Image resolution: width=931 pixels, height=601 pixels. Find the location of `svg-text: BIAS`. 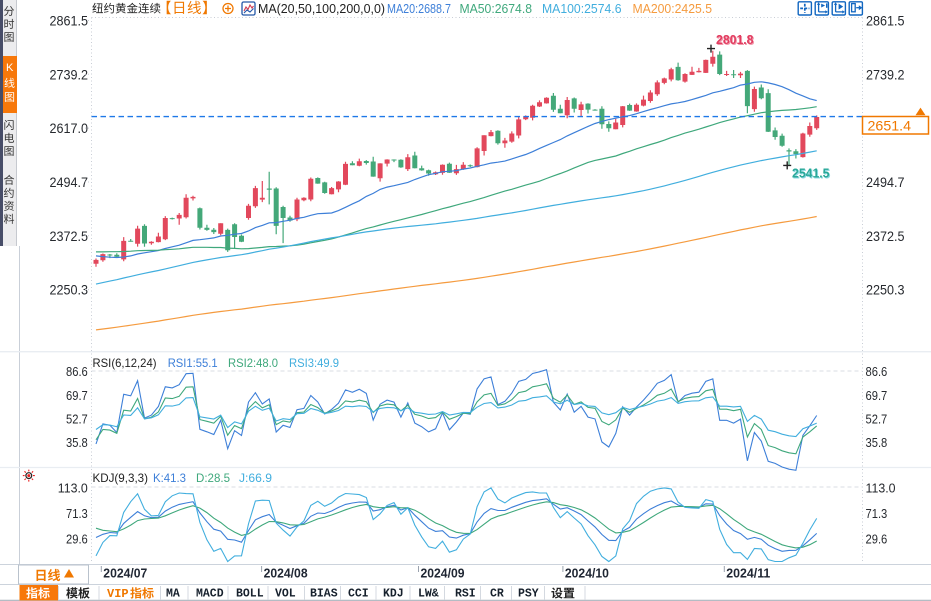

svg-text: BIAS is located at coordinates (324, 594).